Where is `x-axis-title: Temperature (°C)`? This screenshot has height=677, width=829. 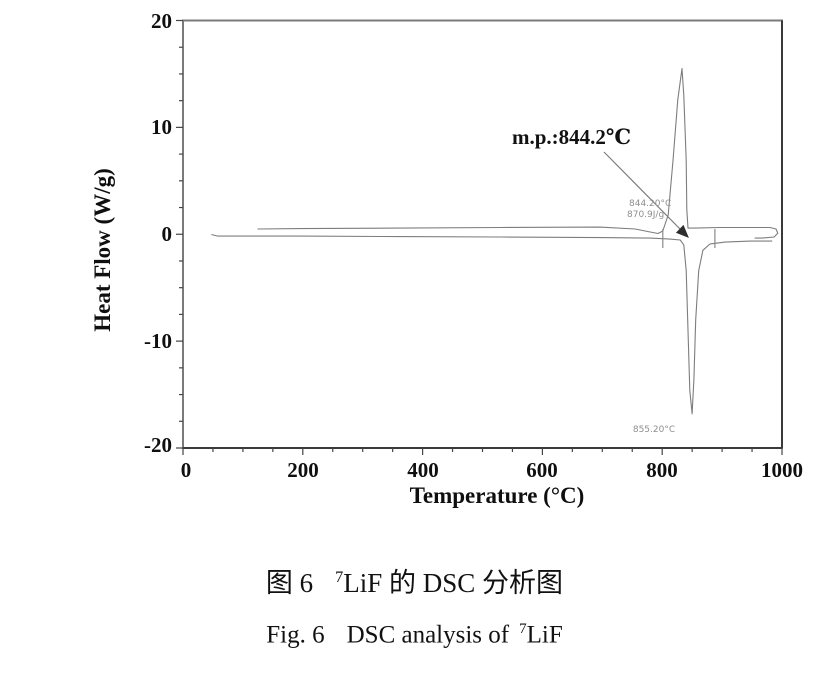
x-axis-title: Temperature (°C) is located at coordinates (497, 495).